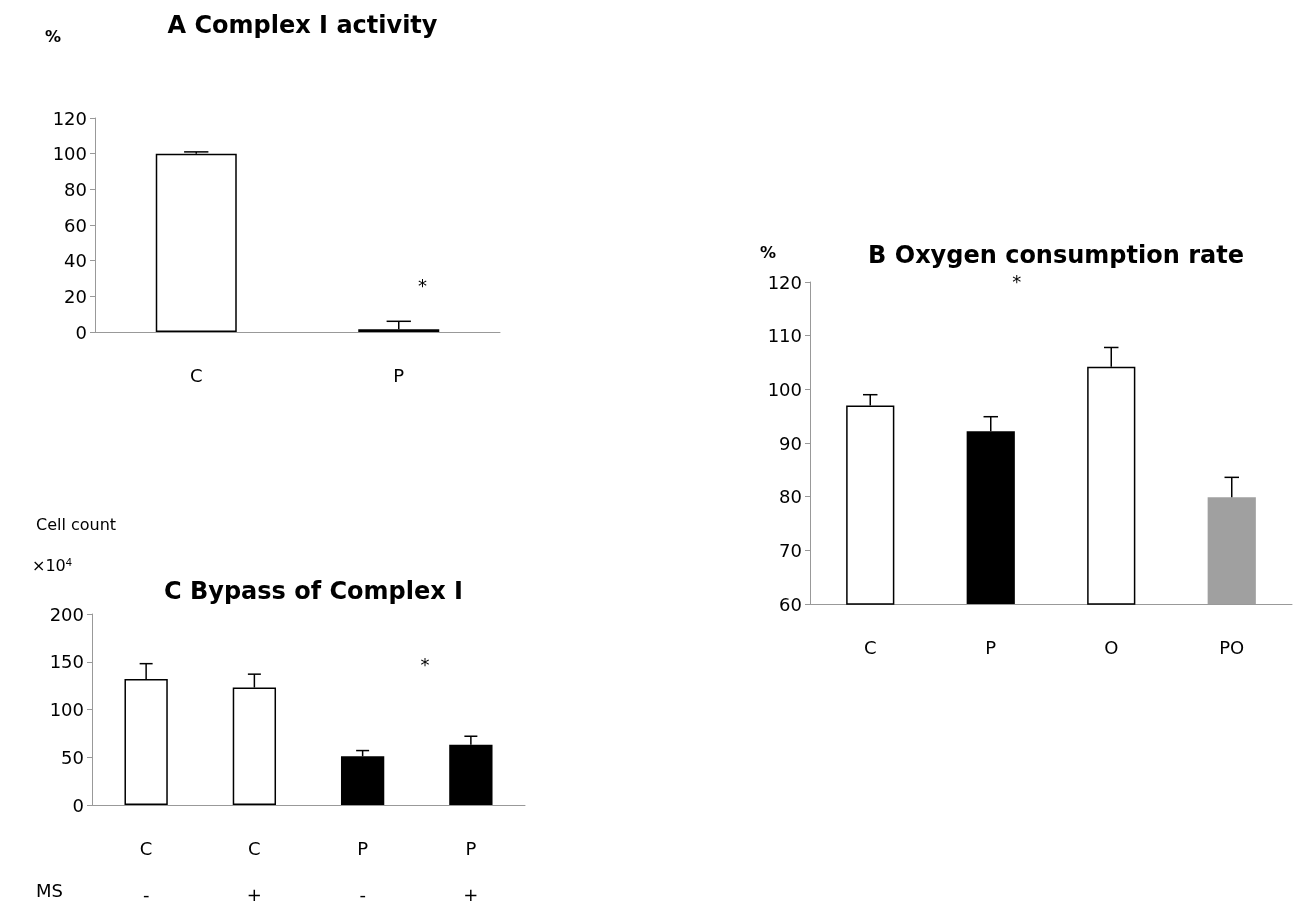 The image size is (1312, 917). What do you see at coordinates (790, 443) in the screenshot?
I see `y-tick-label: 90` at bounding box center [790, 443].